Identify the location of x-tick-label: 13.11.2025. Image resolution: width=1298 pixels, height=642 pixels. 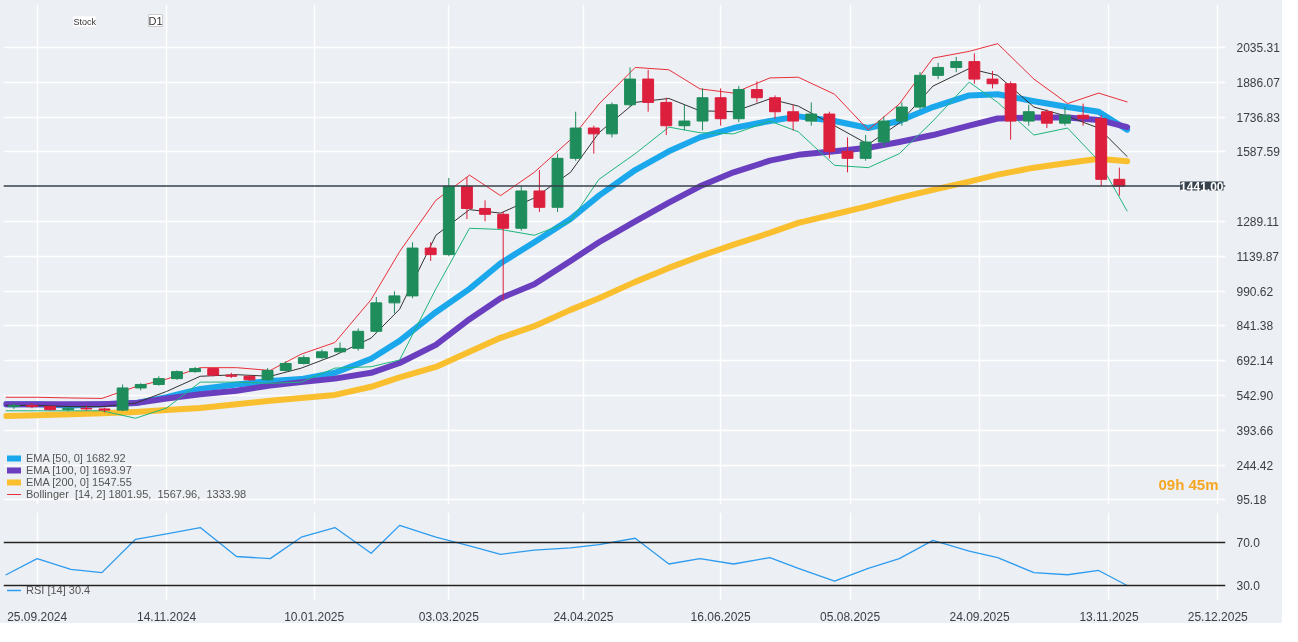
(1109, 616).